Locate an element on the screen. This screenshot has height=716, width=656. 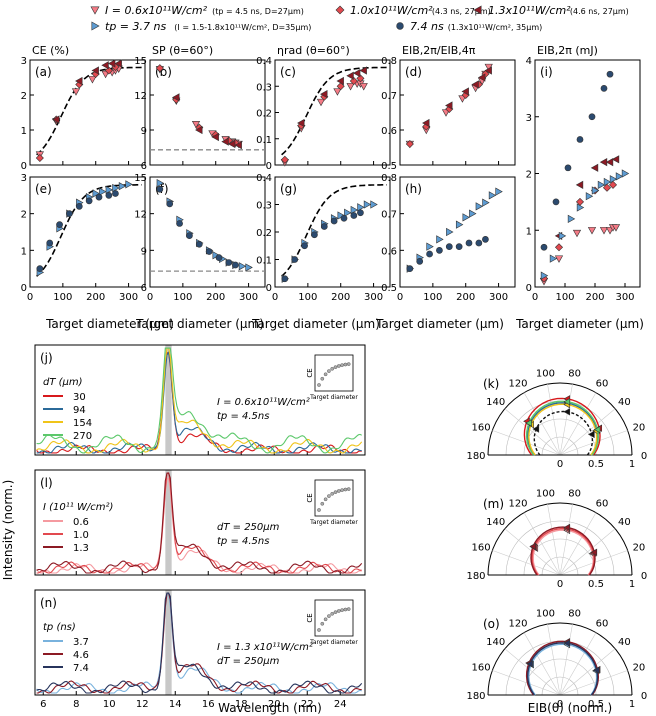
fit-curve-c is located at coordinates (334, 111).